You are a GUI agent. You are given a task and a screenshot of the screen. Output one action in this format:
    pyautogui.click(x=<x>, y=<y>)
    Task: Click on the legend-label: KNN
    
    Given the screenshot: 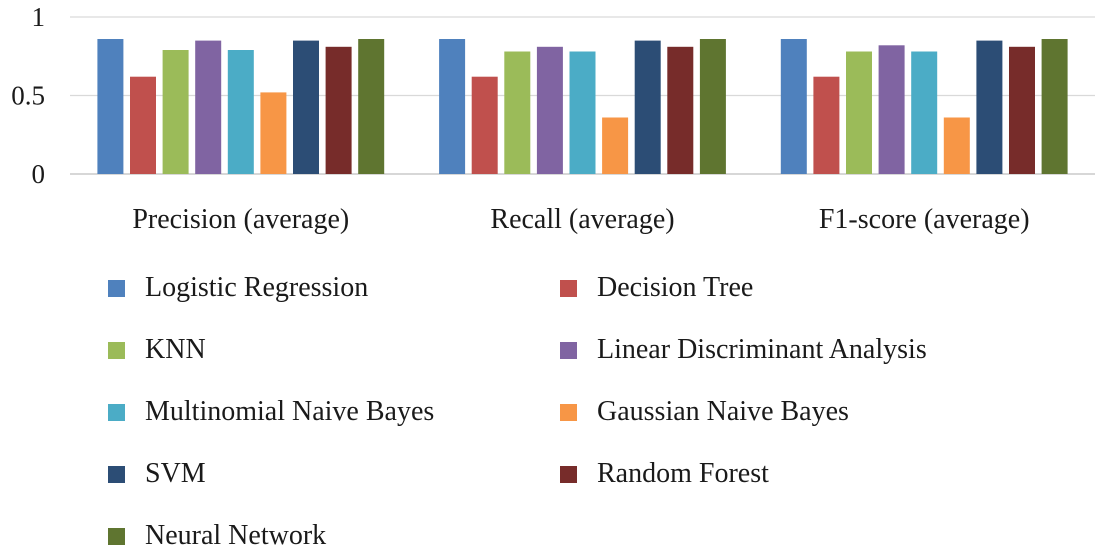 What is the action you would take?
    pyautogui.click(x=175, y=349)
    